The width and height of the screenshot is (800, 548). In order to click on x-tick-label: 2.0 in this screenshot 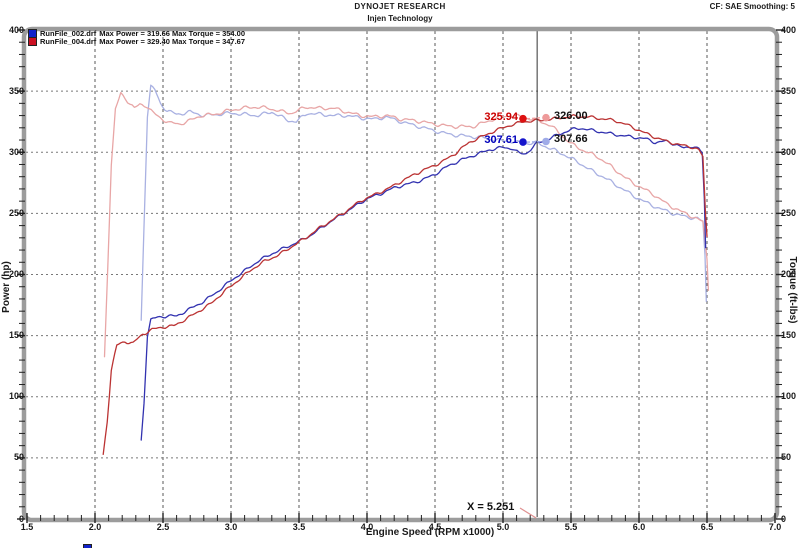, I will do `click(95, 527)`.